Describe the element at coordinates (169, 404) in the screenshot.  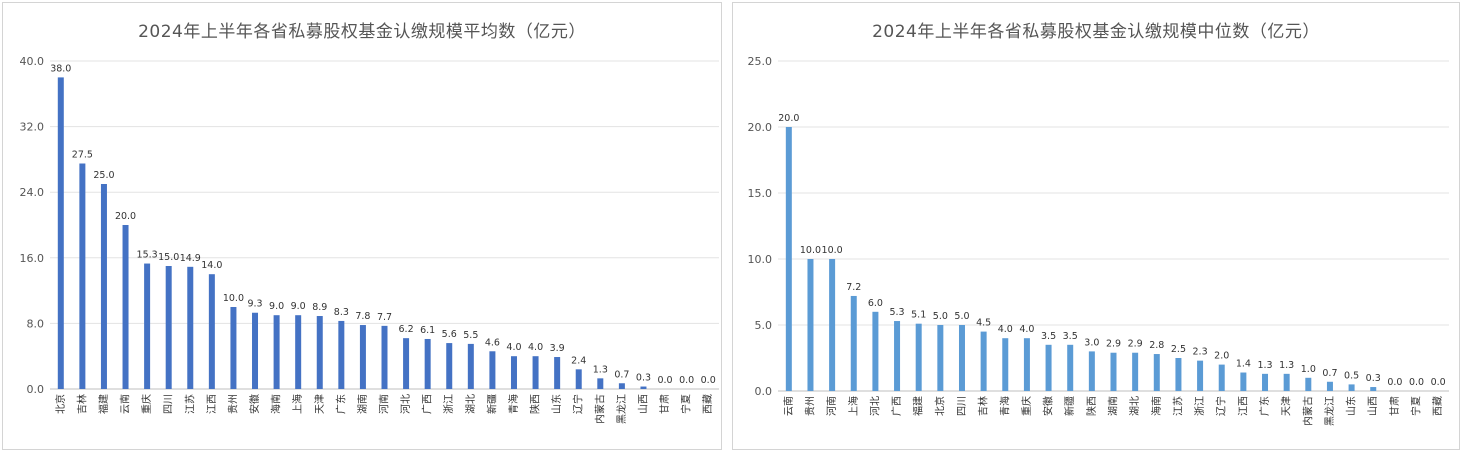
I see `avg-category-label: 四川` at that location.